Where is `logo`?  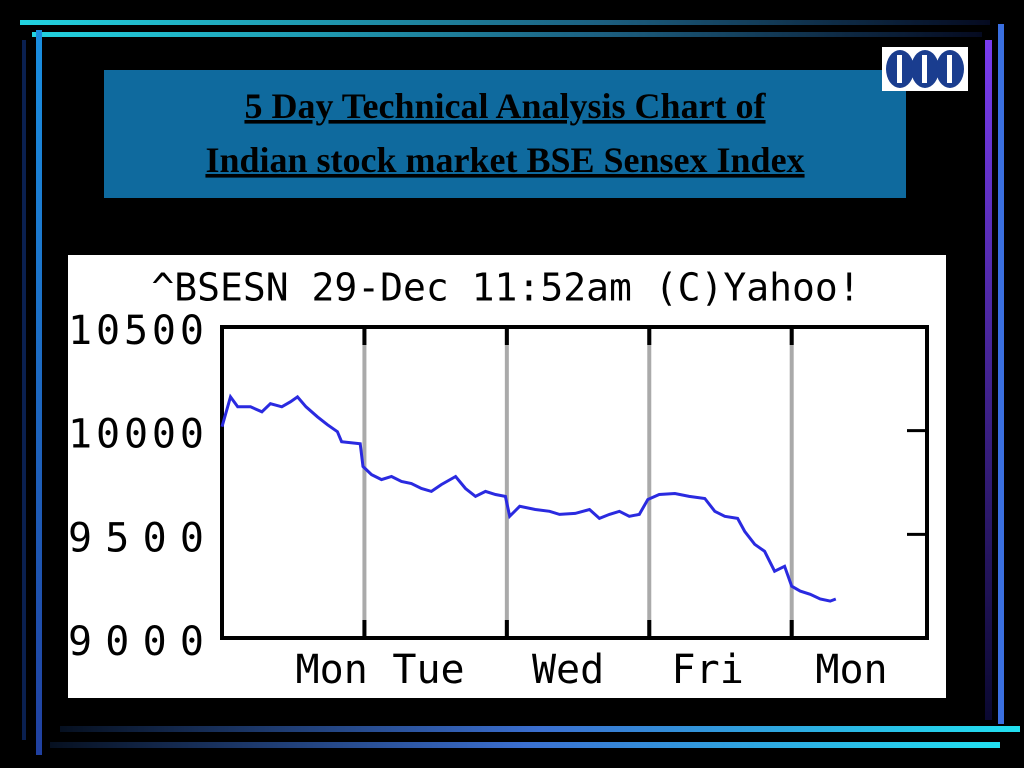 logo is located at coordinates (925, 69).